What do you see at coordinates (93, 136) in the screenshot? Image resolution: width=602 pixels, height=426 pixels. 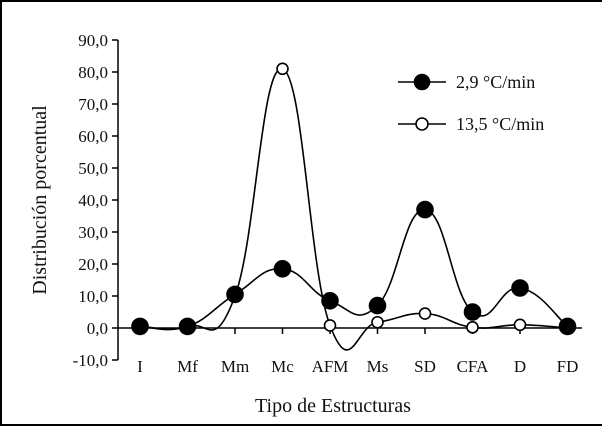 I see `y-tick-label: 60,0` at bounding box center [93, 136].